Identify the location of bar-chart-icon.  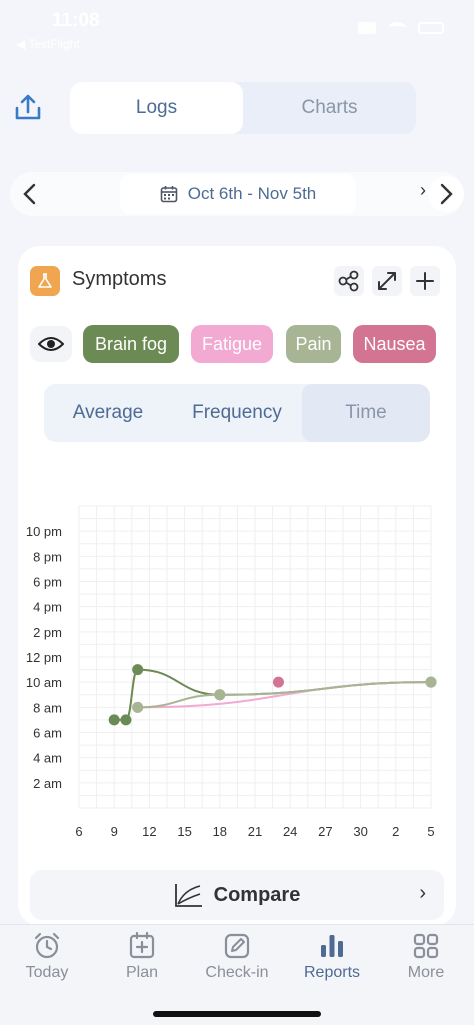
(332, 946).